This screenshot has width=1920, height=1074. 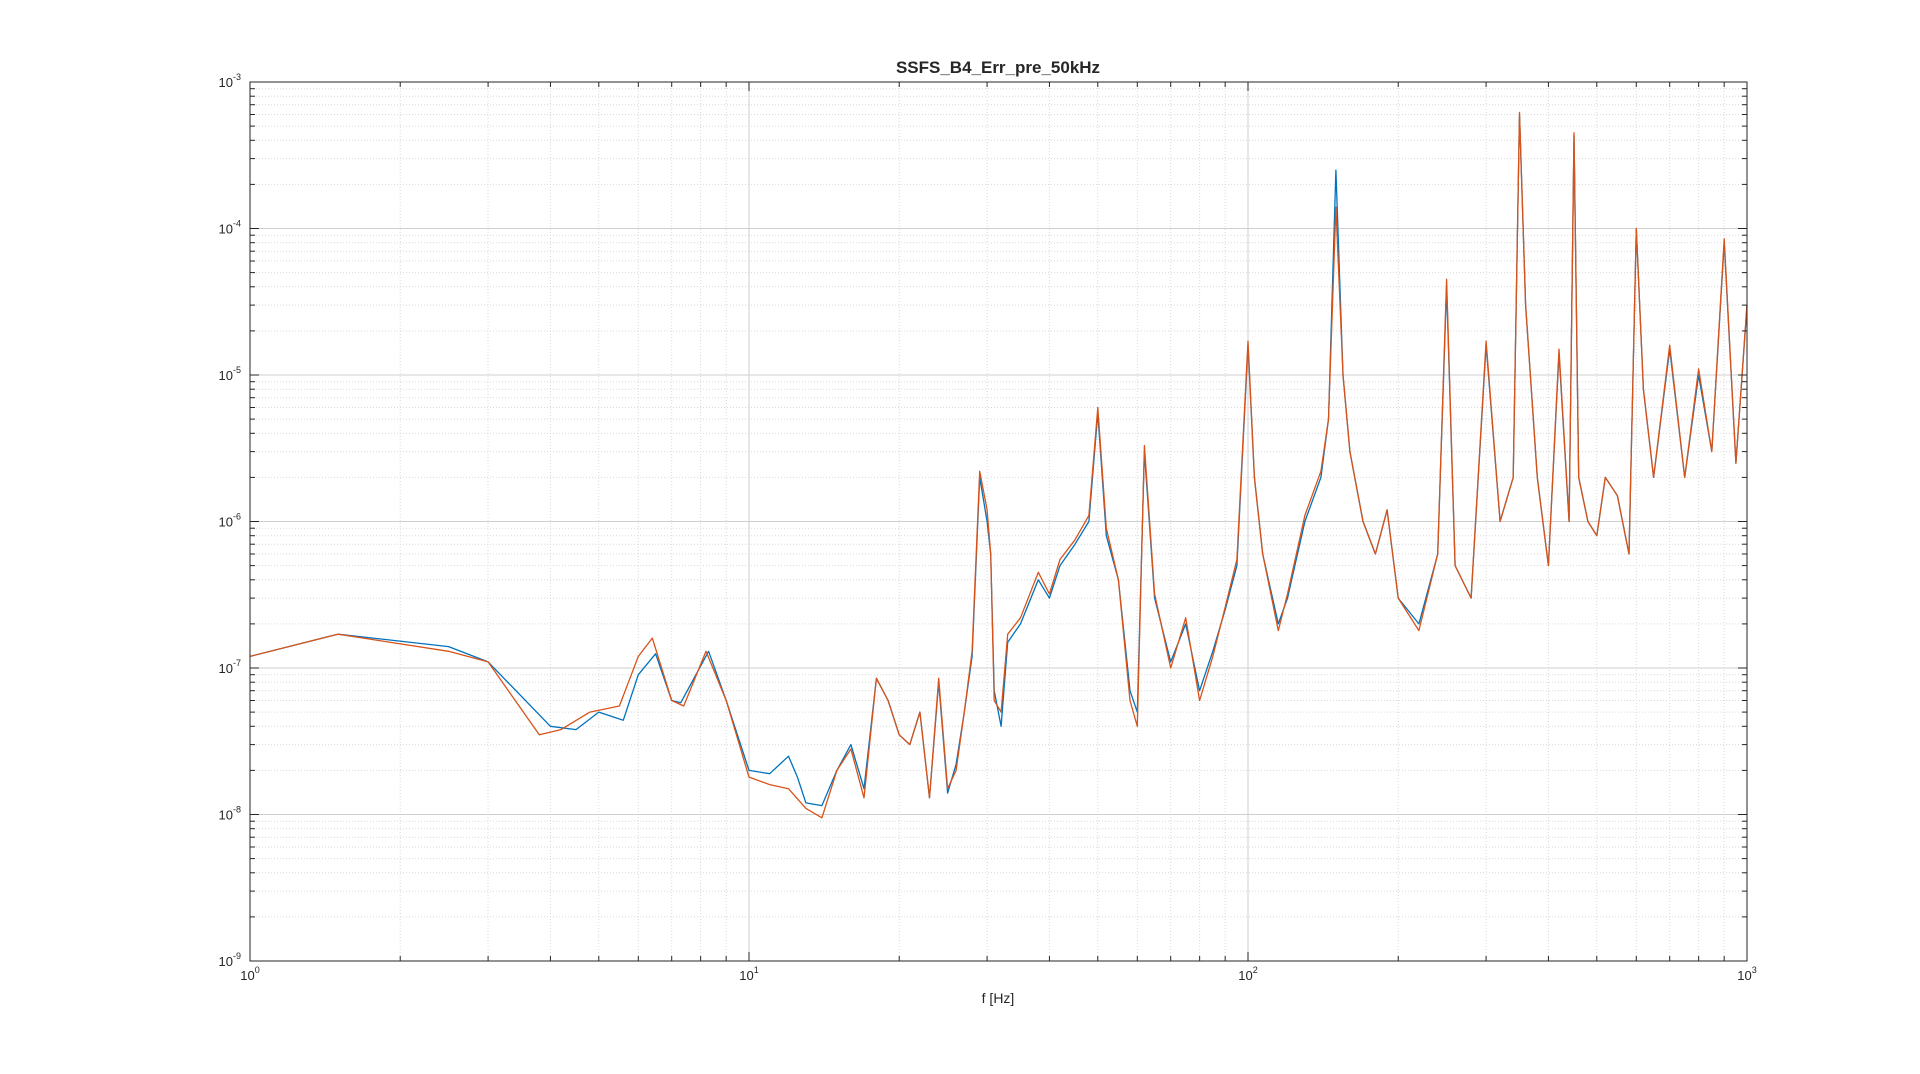 I want to click on x-tick-label: 10¹, so click(x=748, y=974).